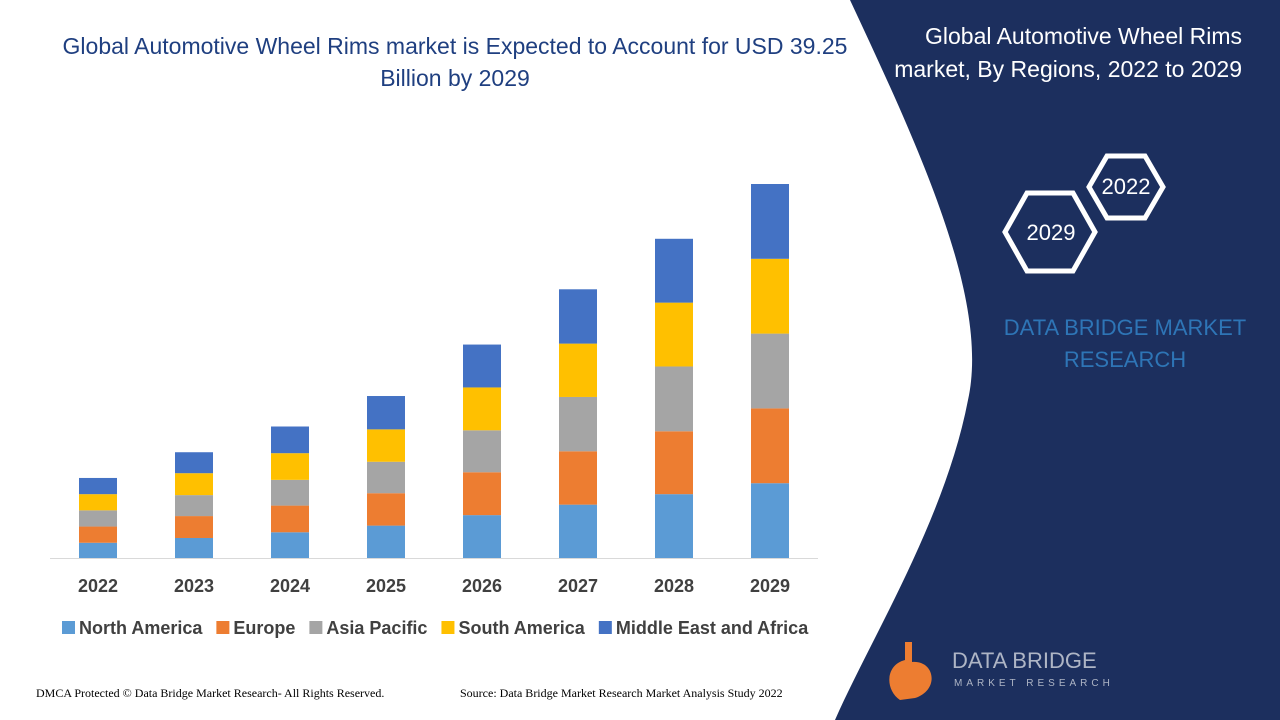 The height and width of the screenshot is (720, 1280). I want to click on x-tick-label: 2026, so click(482, 586).